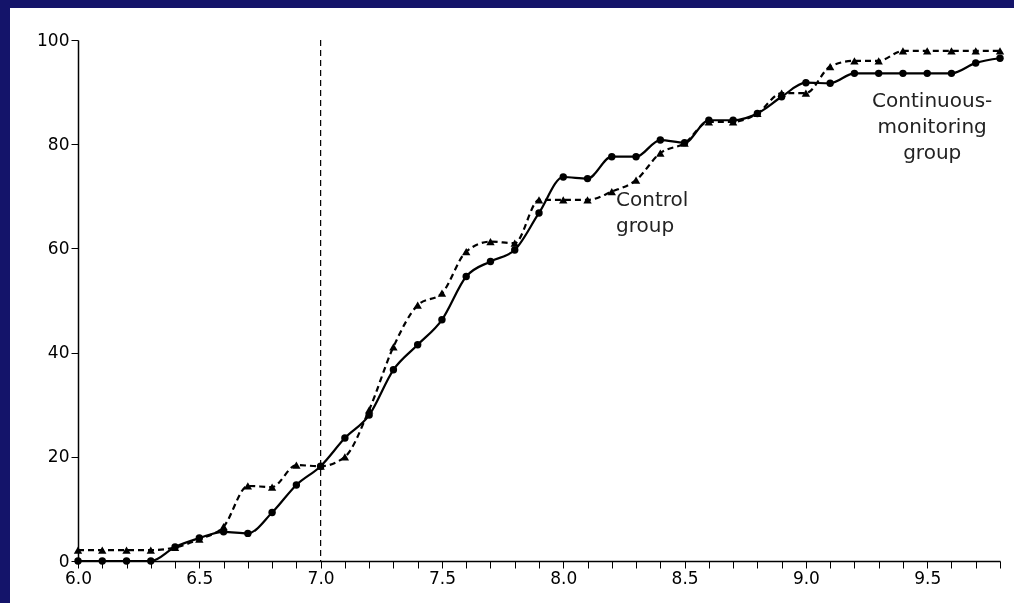 The width and height of the screenshot is (1014, 603). Describe the element at coordinates (58, 247) in the screenshot. I see `y-tick-label: 60` at that location.